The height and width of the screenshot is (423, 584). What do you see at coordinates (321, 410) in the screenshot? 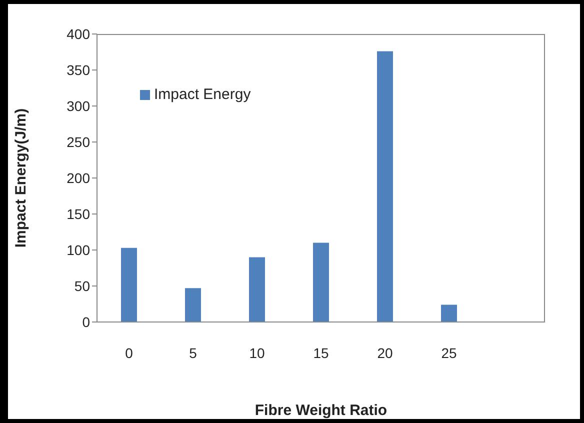
I see `x-axis-title: Fibre Weight Ratio` at bounding box center [321, 410].